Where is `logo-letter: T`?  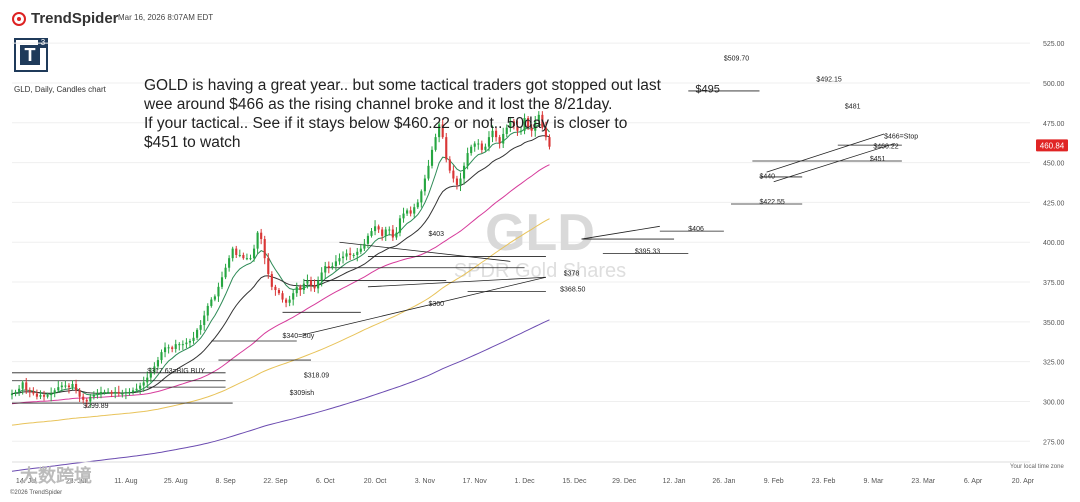 logo-letter: T is located at coordinates (30, 55).